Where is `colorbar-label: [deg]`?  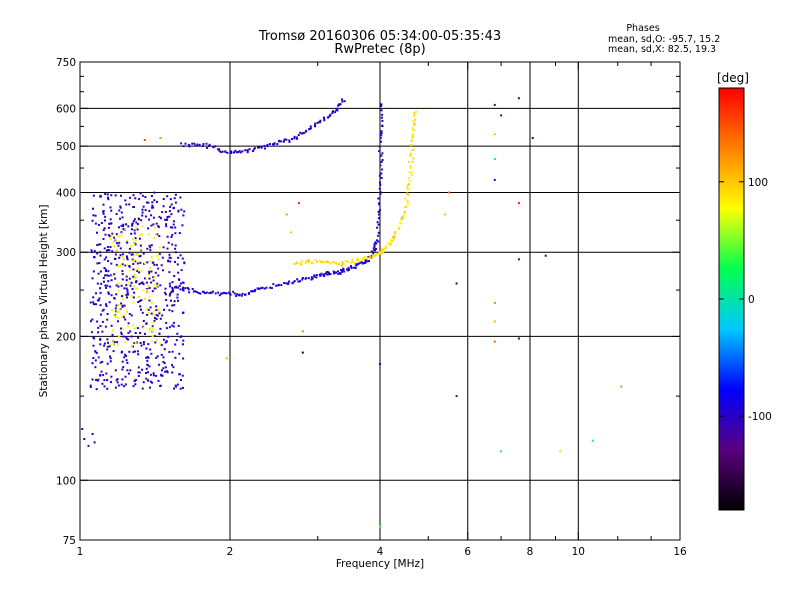 colorbar-label: [deg] is located at coordinates (733, 78).